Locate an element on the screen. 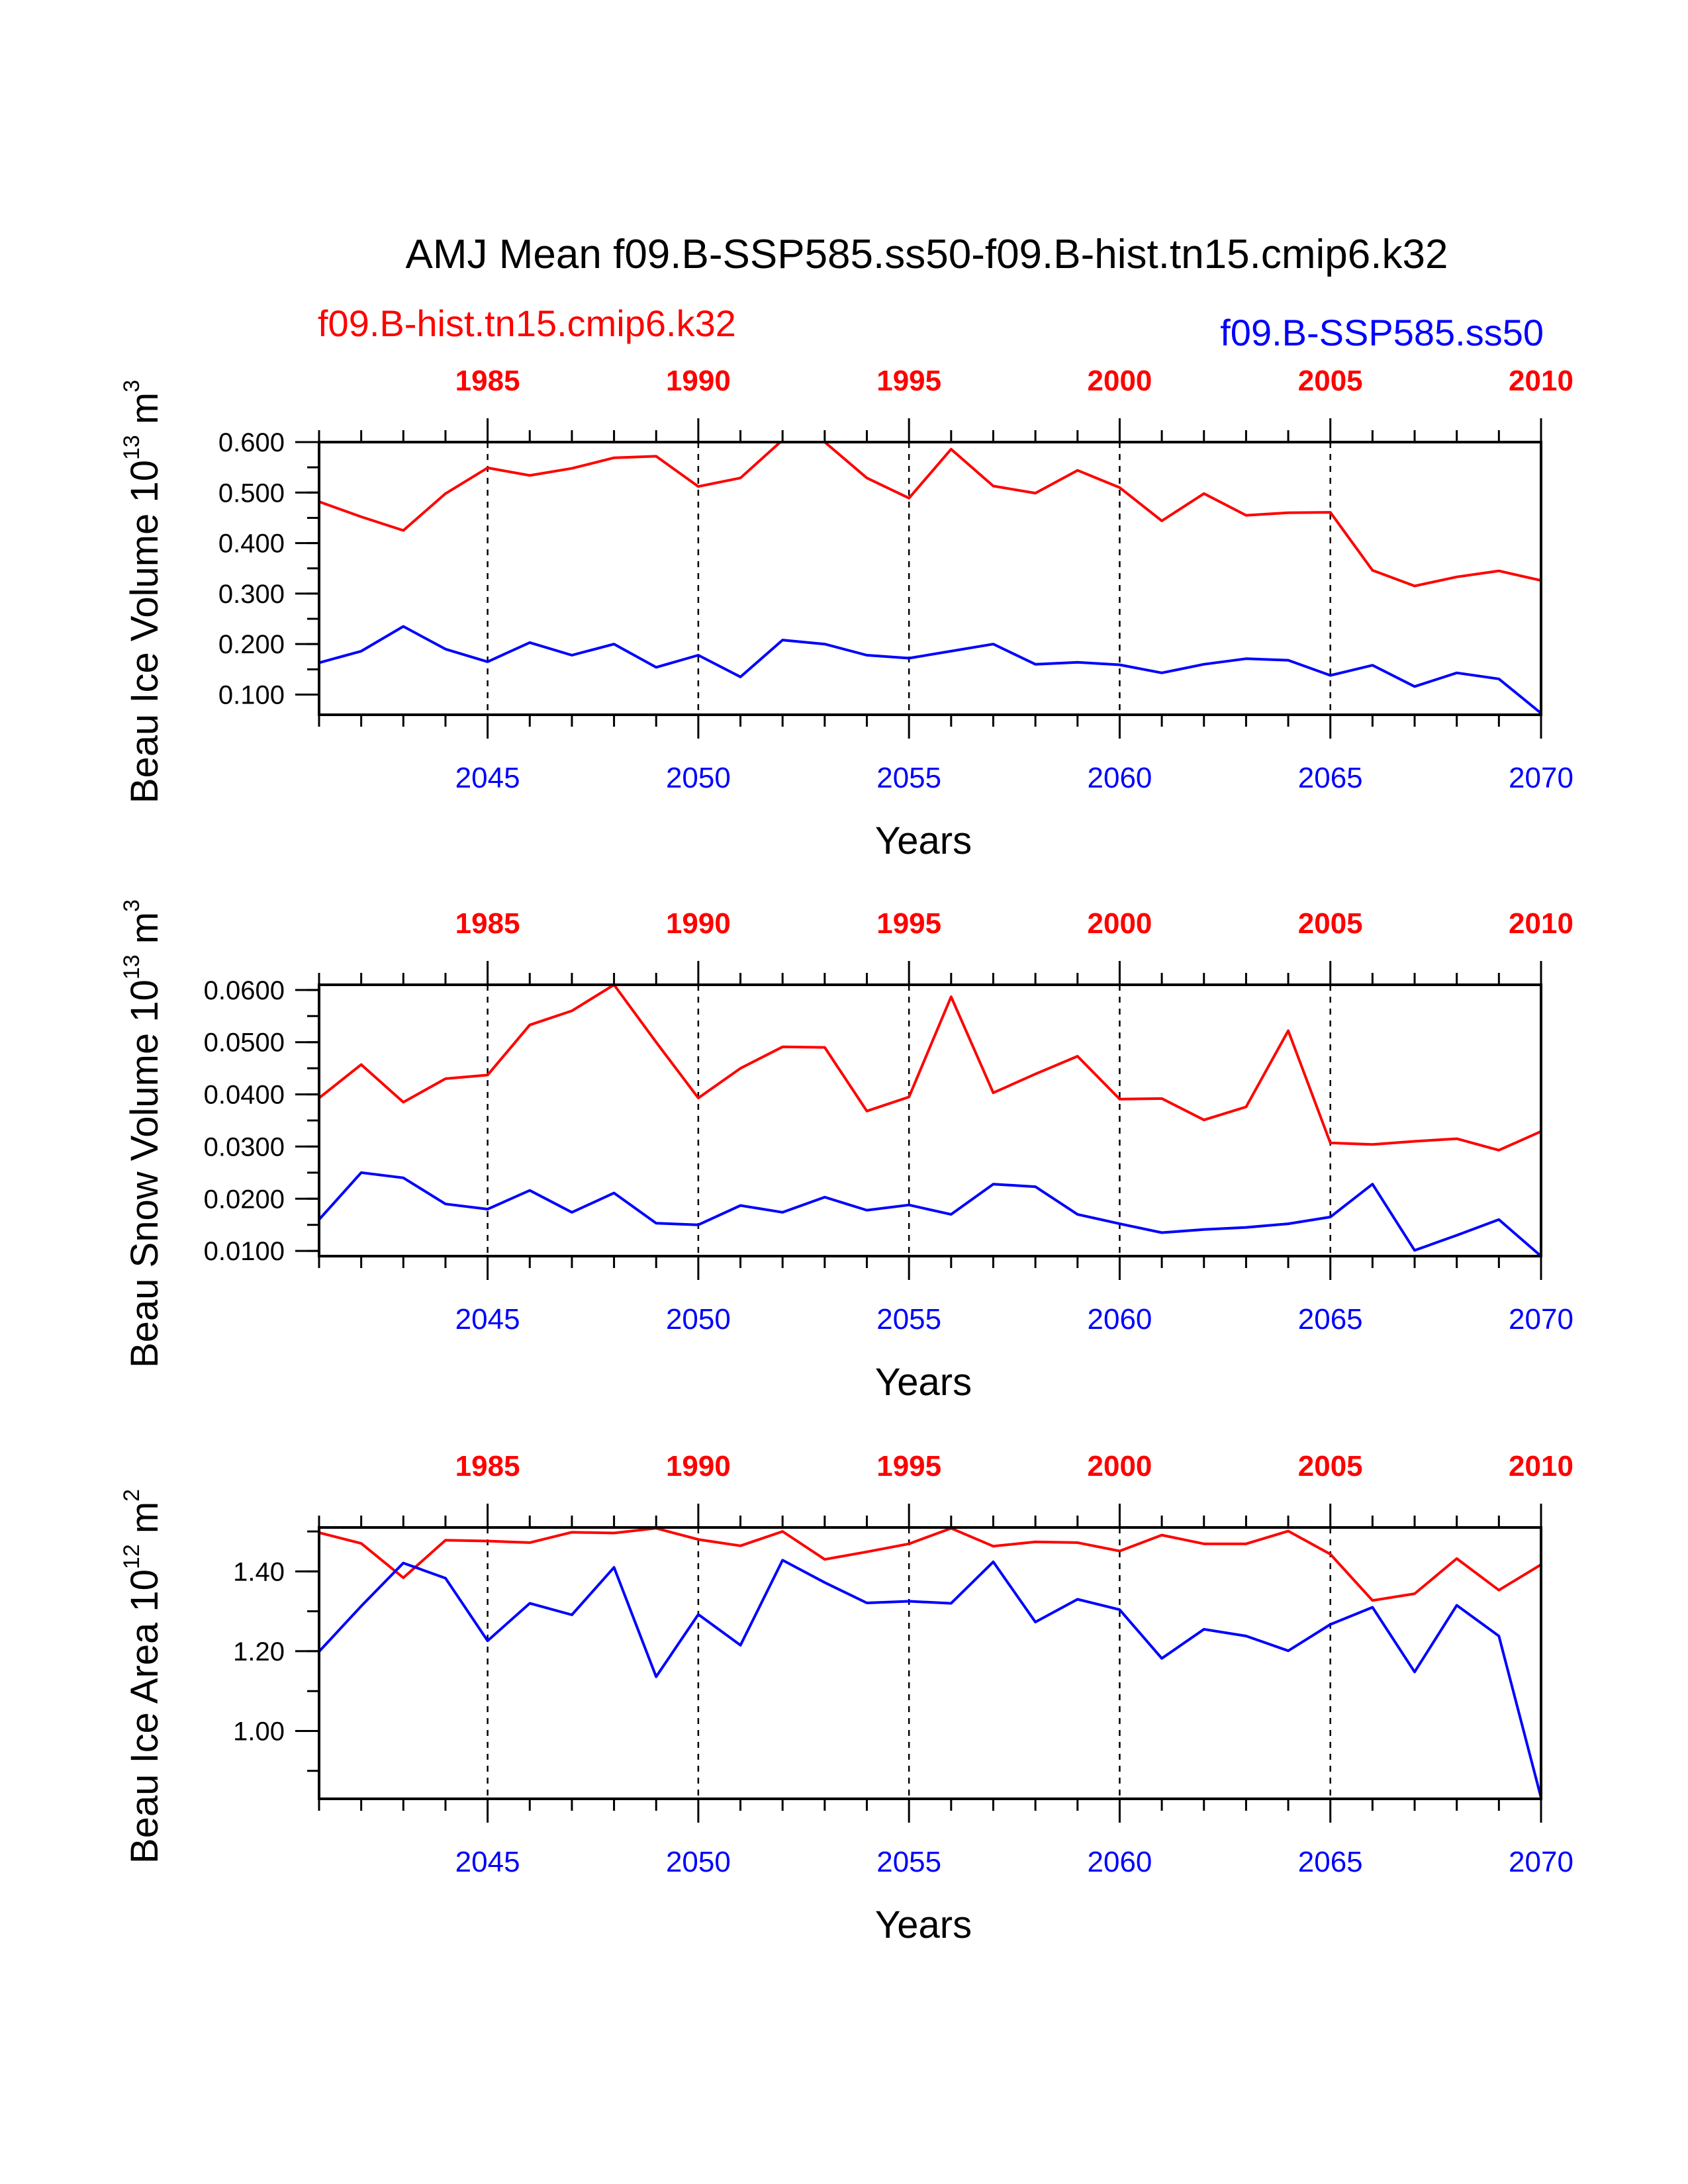  y-axis-title: Beau Snow Volume 1013 m3 is located at coordinates (142, 1133).